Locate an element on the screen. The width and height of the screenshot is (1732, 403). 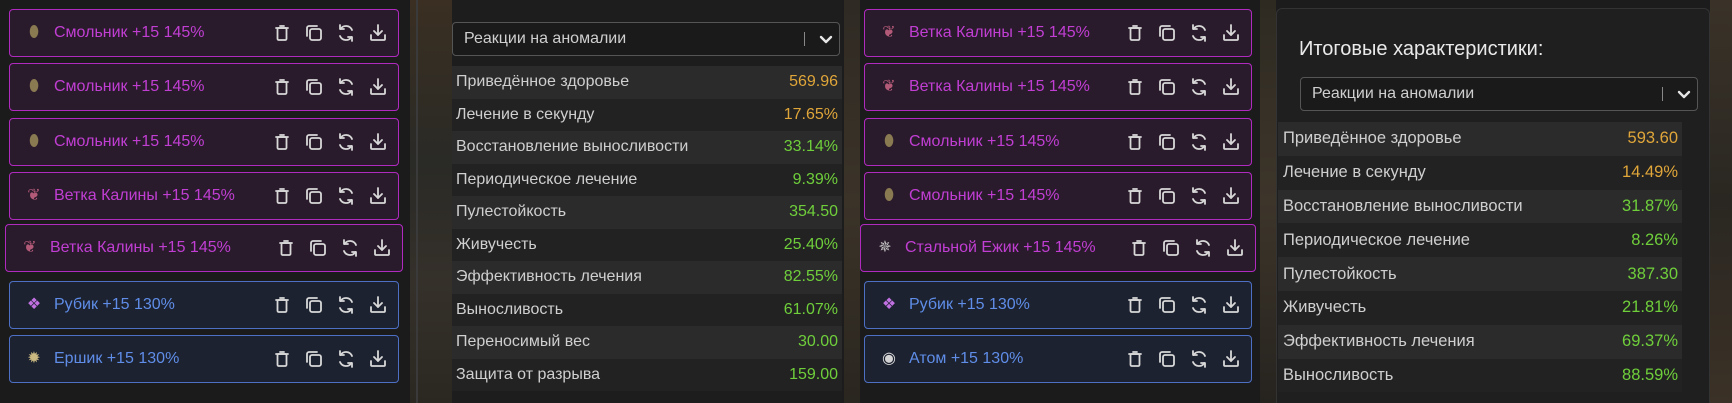
stat-row: Выносливость 61.07% is located at coordinates (647, 309).